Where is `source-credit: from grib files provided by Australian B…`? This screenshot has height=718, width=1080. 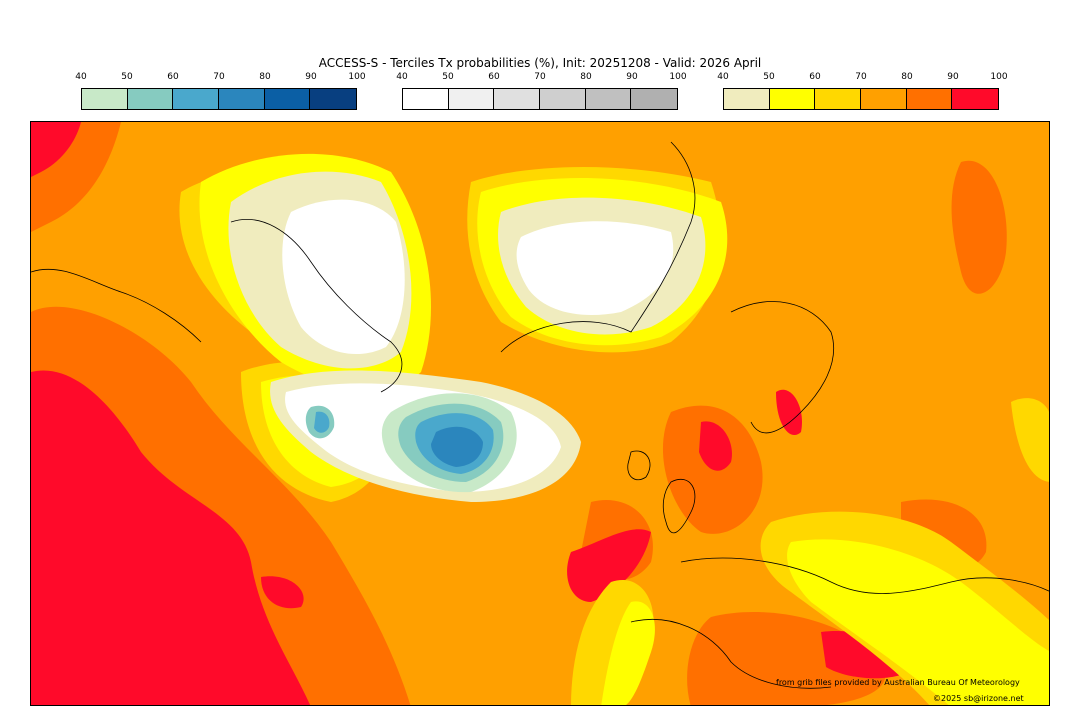
source-credit: from grib files provided by Australian B… is located at coordinates (898, 682).